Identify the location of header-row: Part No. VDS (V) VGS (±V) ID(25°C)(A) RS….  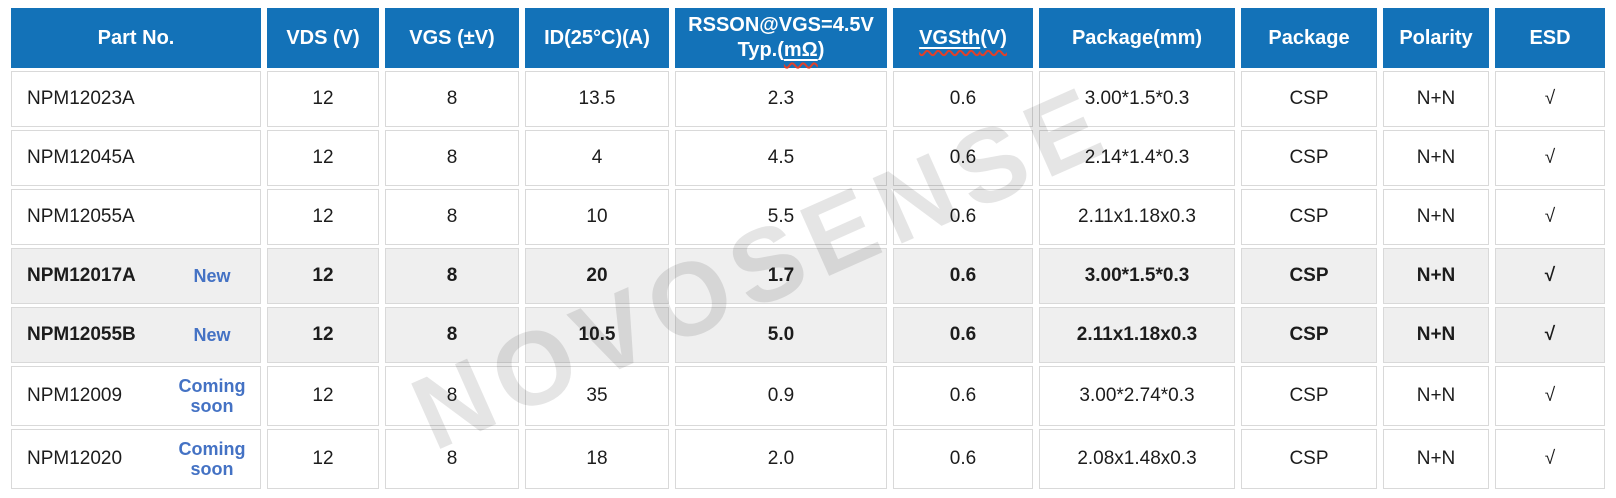
(808, 38).